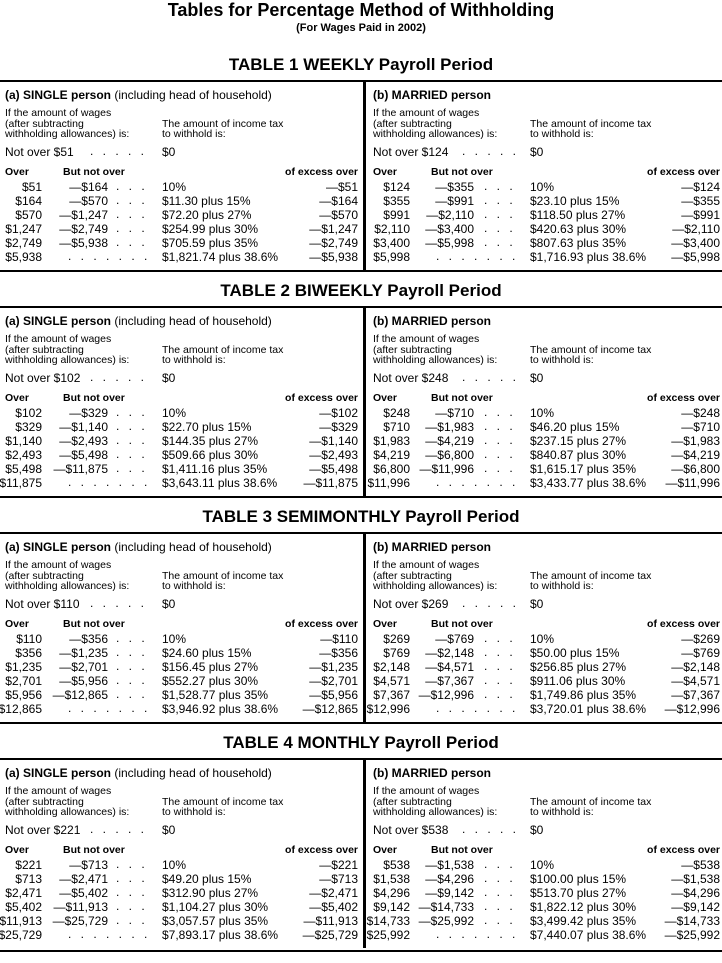 The height and width of the screenshot is (963, 722). Describe the element at coordinates (391, 681) in the screenshot. I see `row-over: $4,571` at that location.